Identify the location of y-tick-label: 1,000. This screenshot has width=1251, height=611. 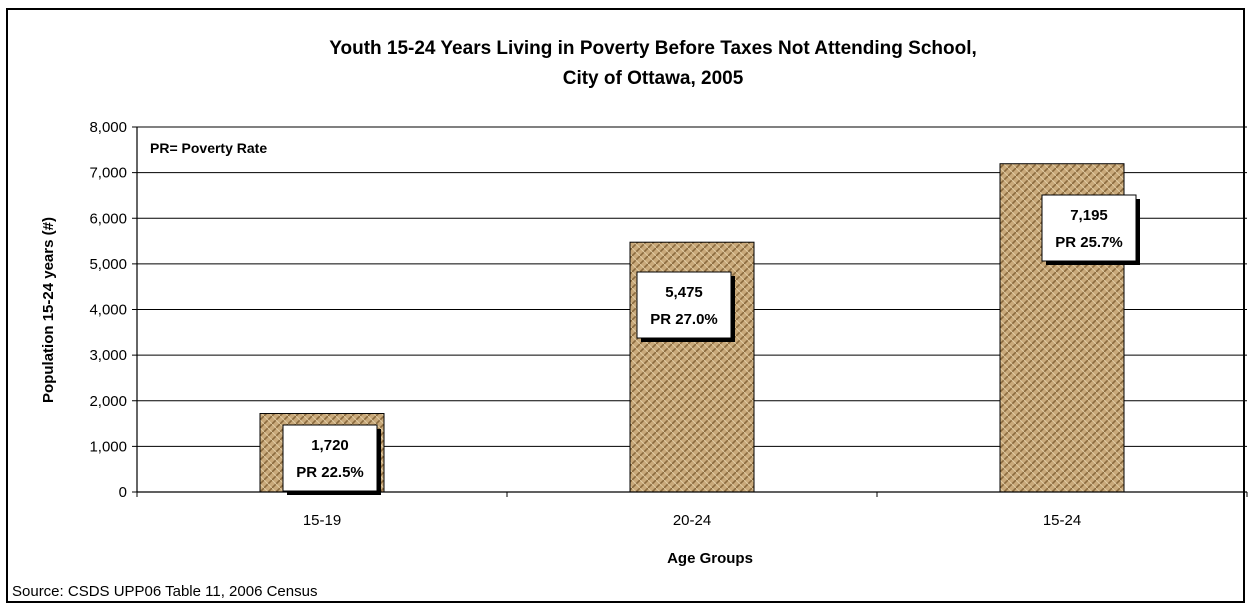
(108, 446).